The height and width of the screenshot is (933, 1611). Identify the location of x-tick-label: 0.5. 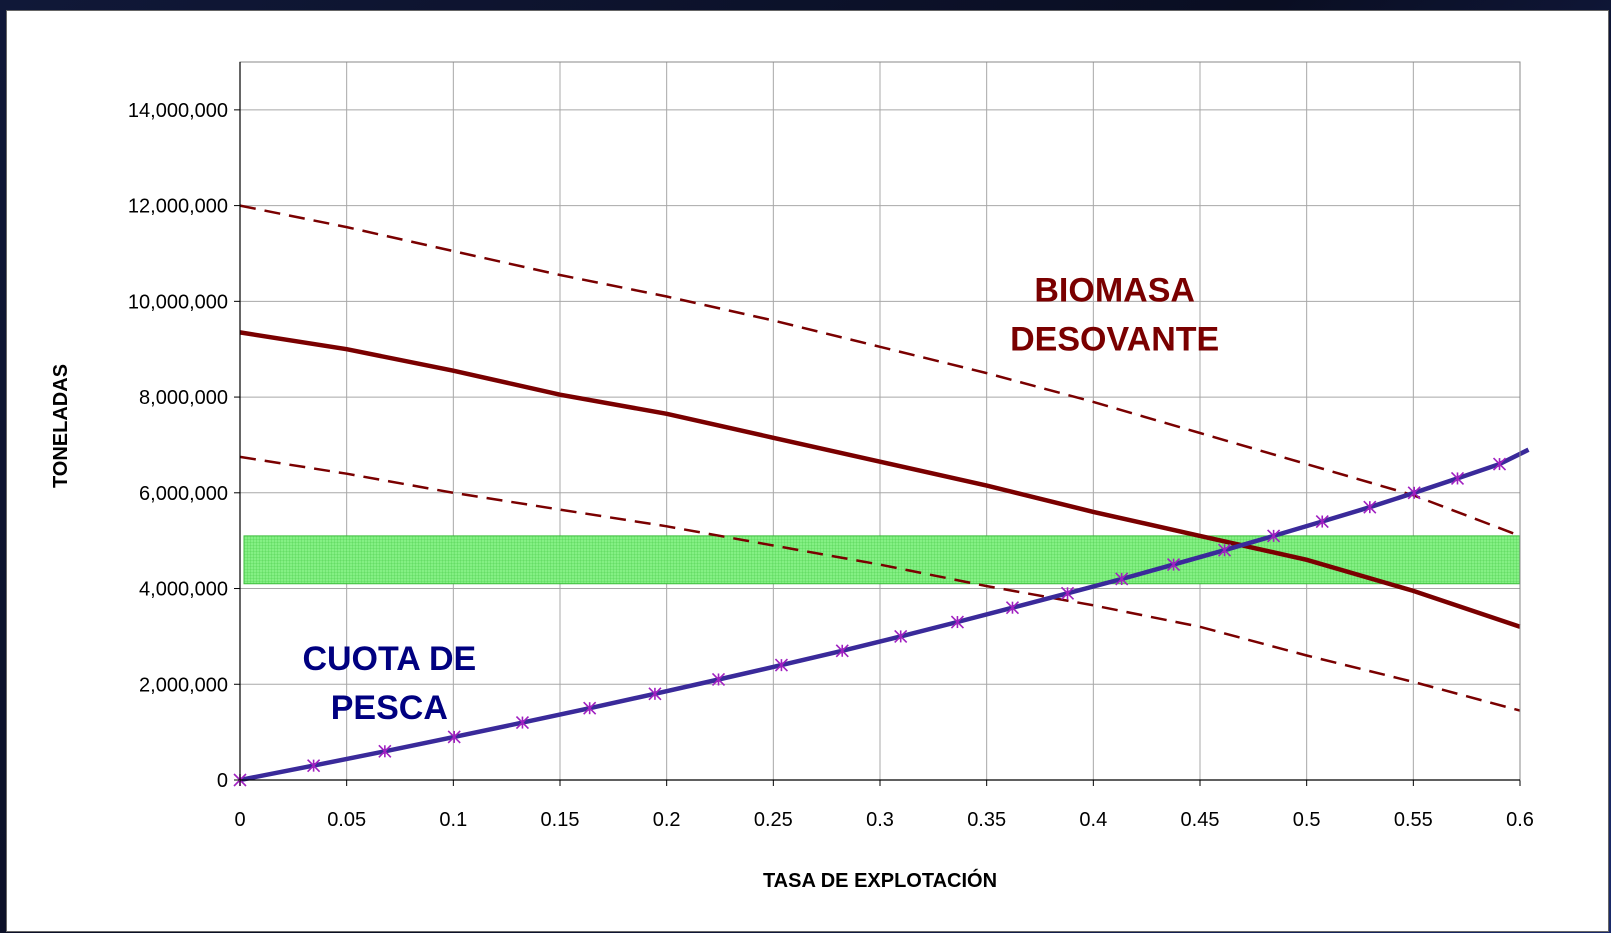
(1307, 820).